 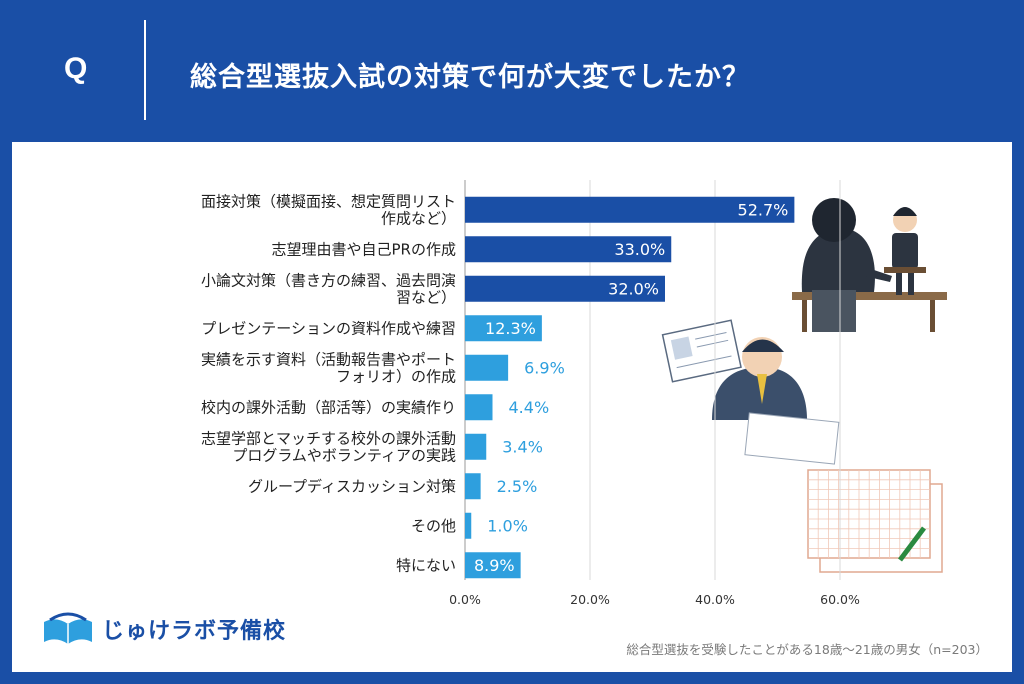 I want to click on logo: じゅけラボ予備校, so click(x=163, y=629).